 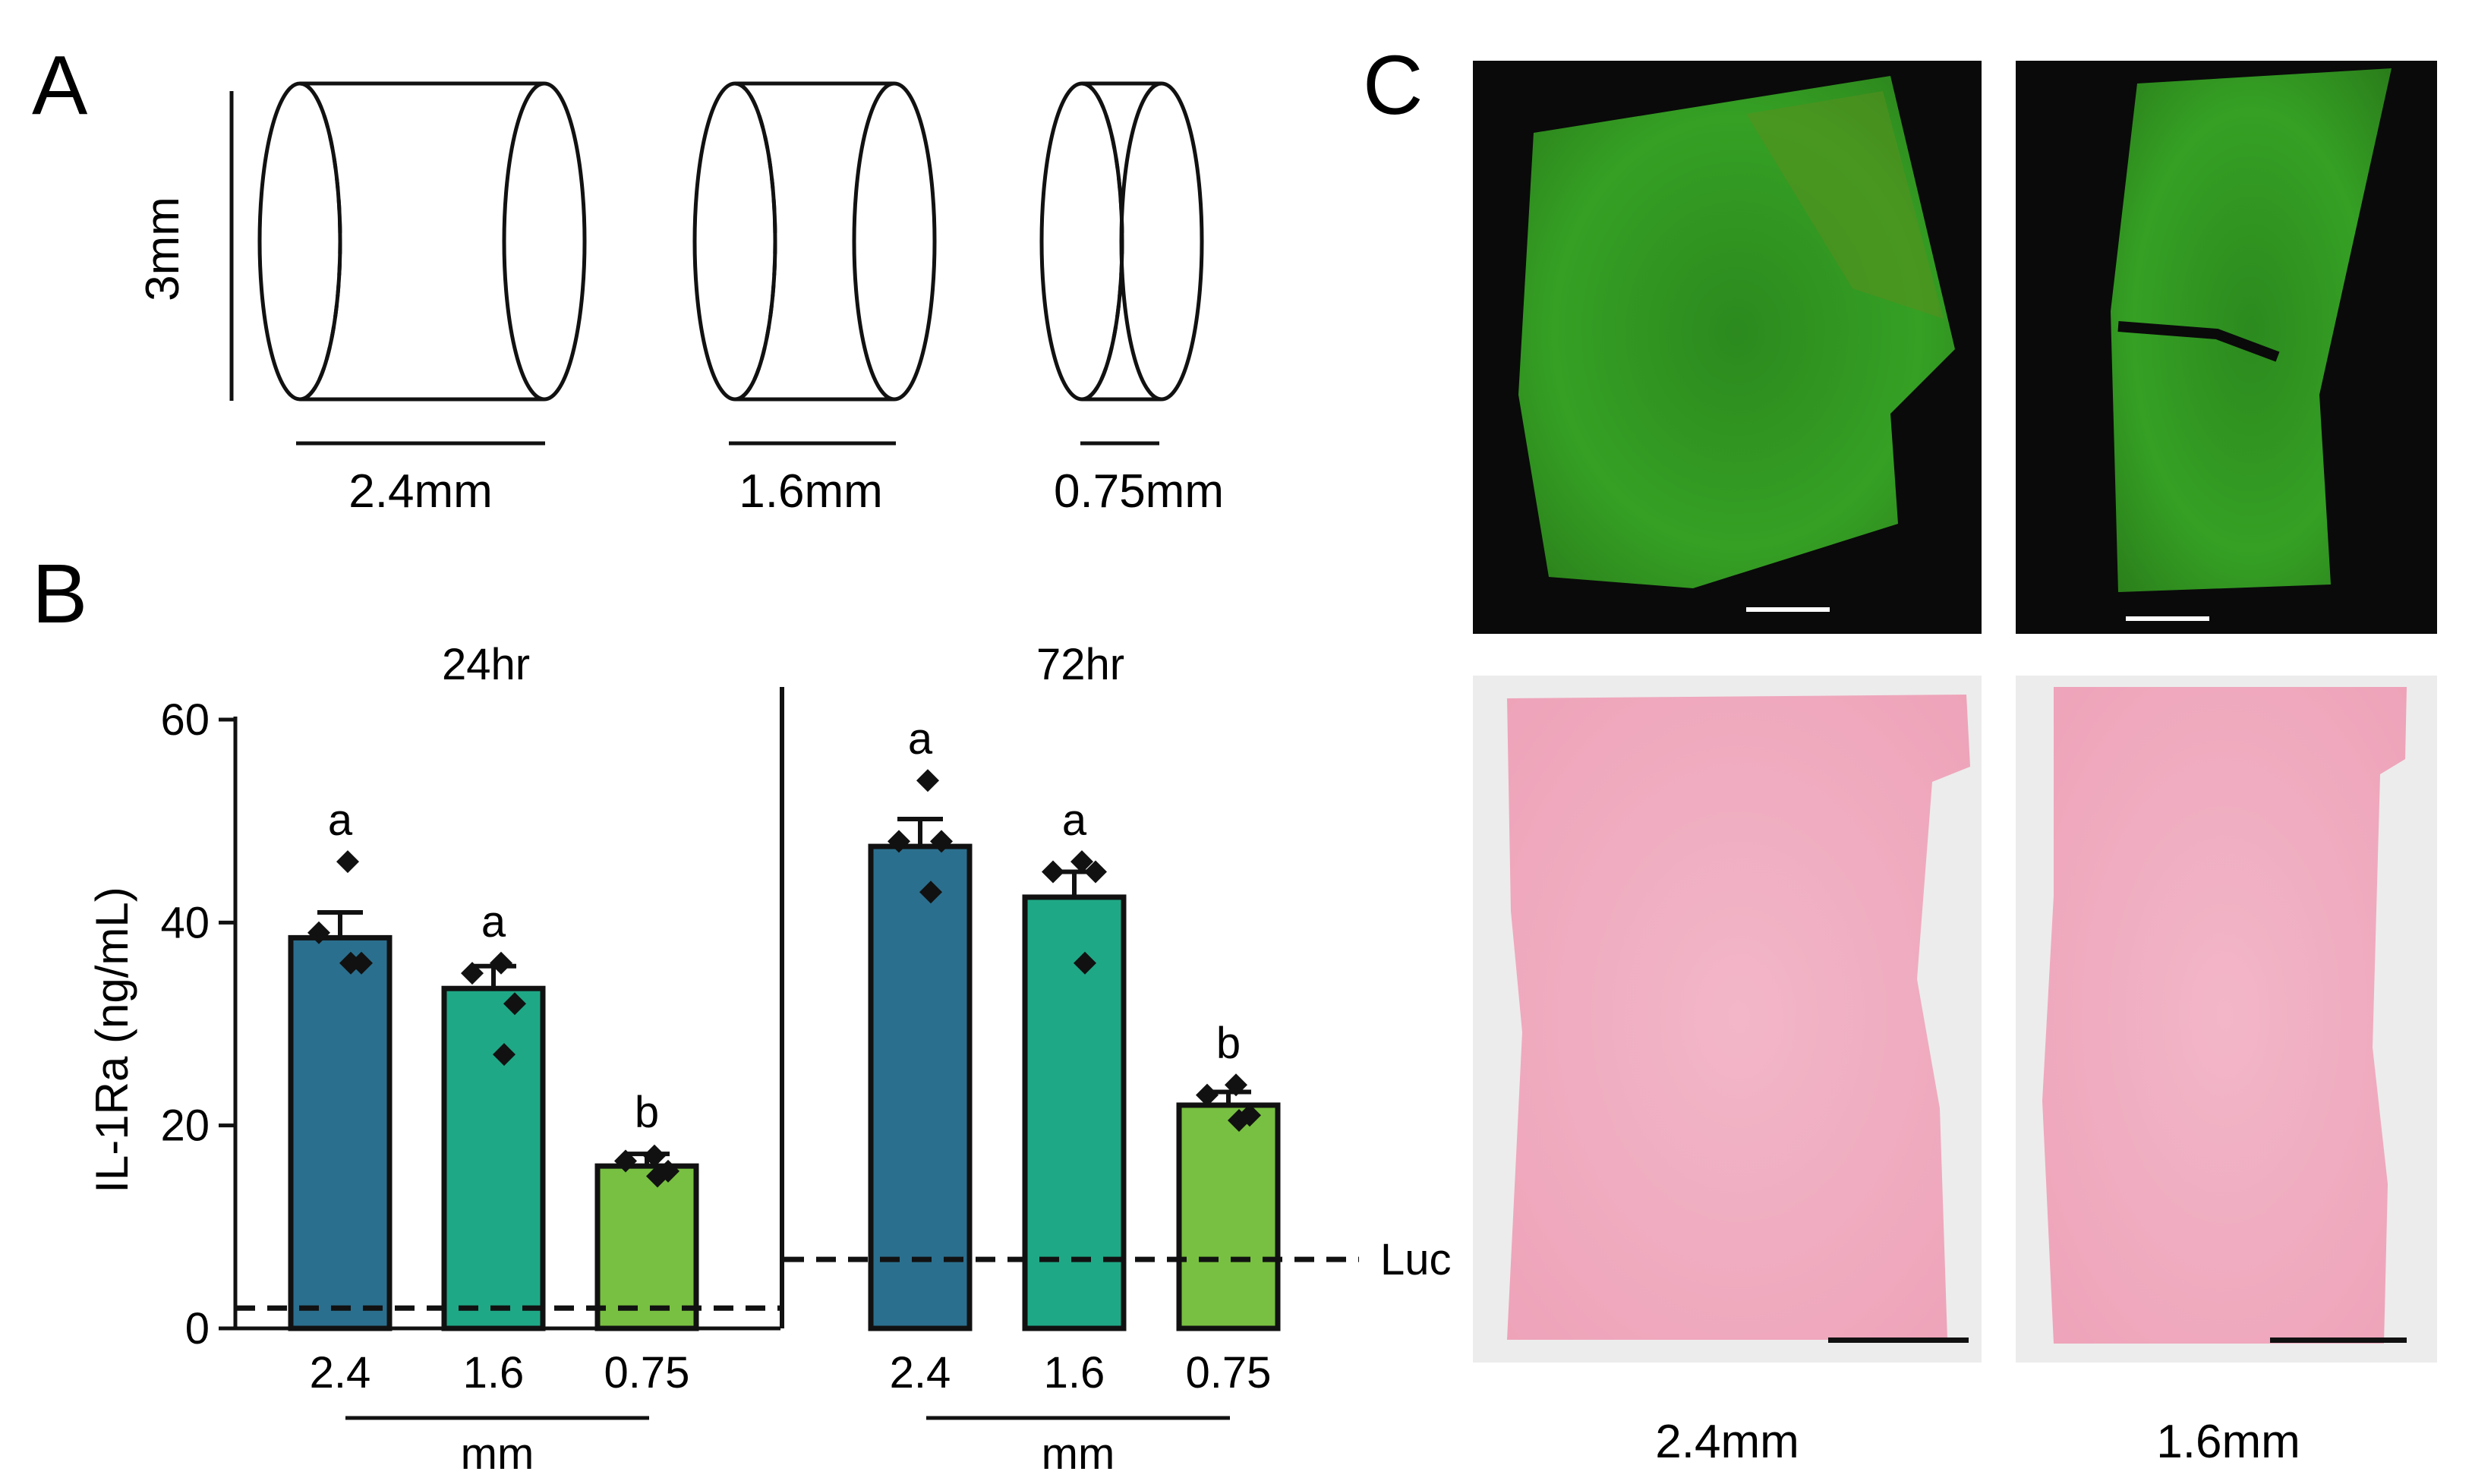 What do you see at coordinates (112, 1040) in the screenshot?
I see `y-axis-label: IL-1Ra (ng/mL)` at bounding box center [112, 1040].